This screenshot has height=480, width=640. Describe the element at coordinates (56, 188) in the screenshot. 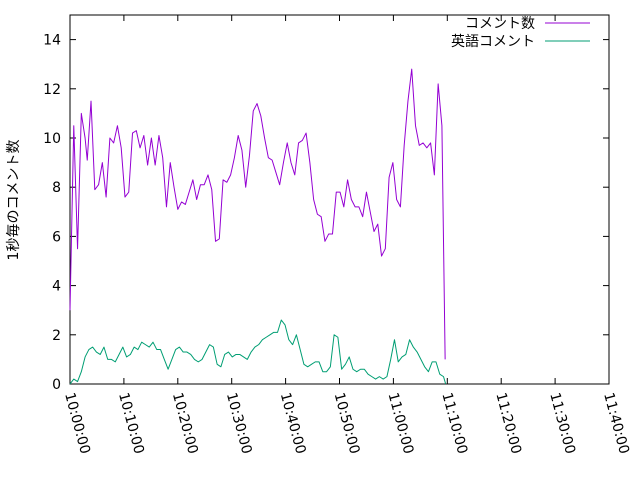

I see `y-tick-label: 8` at that location.